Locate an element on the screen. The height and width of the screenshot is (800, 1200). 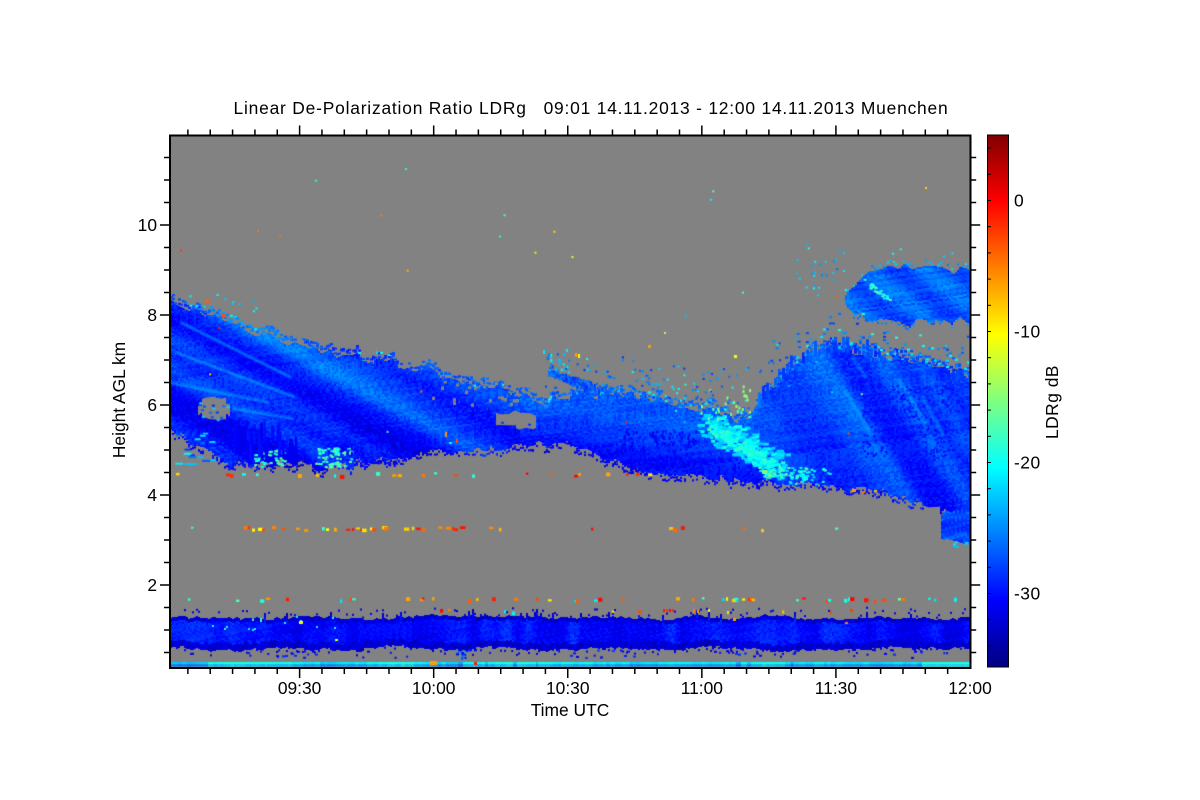
svg-text: 09:30 is located at coordinates (300, 688).